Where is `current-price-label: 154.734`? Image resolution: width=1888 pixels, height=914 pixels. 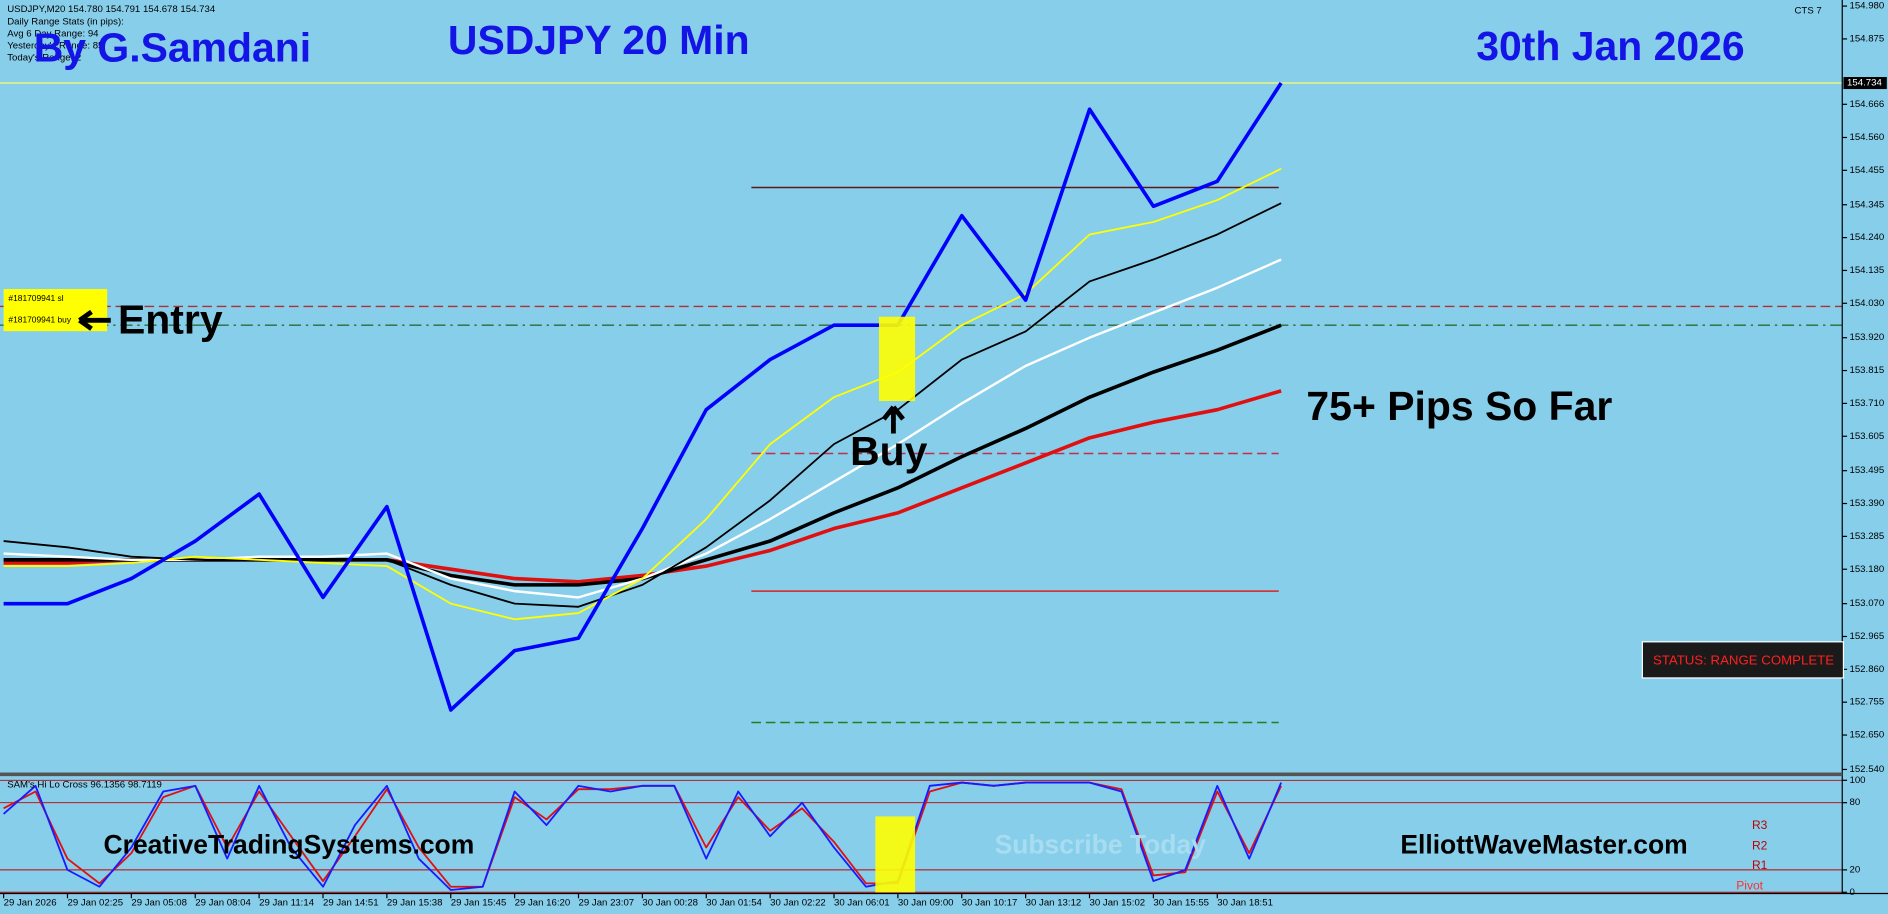 current-price-label: 154.734 is located at coordinates (1864, 83).